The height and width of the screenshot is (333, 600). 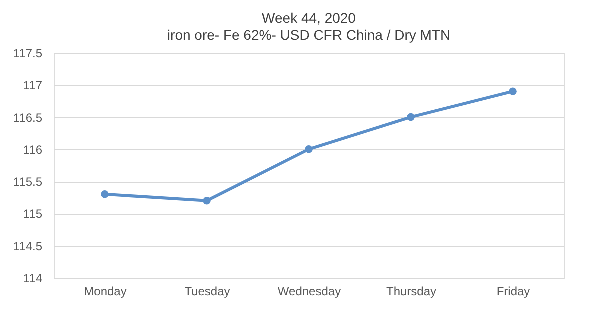 What do you see at coordinates (33, 149) in the screenshot?
I see `y-tick-label: 116` at bounding box center [33, 149].